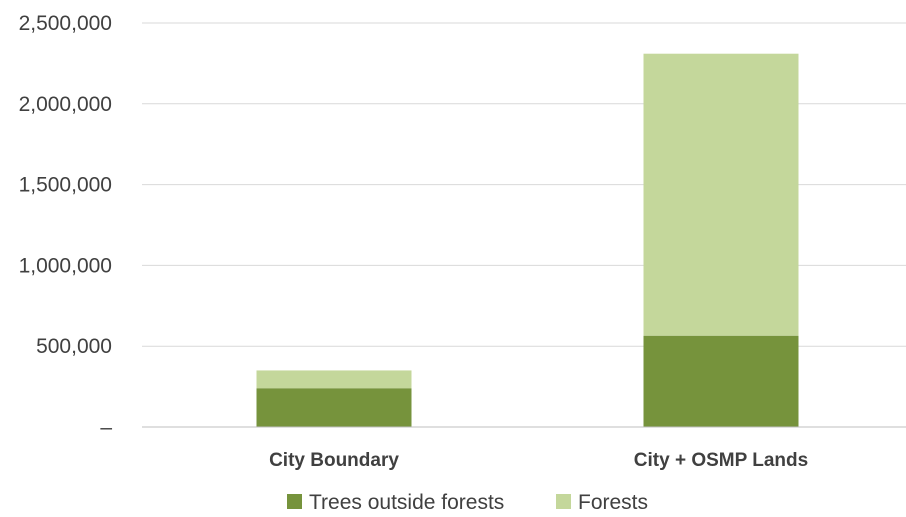  I want to click on y-tick-label: 1,500,000, so click(65, 185).